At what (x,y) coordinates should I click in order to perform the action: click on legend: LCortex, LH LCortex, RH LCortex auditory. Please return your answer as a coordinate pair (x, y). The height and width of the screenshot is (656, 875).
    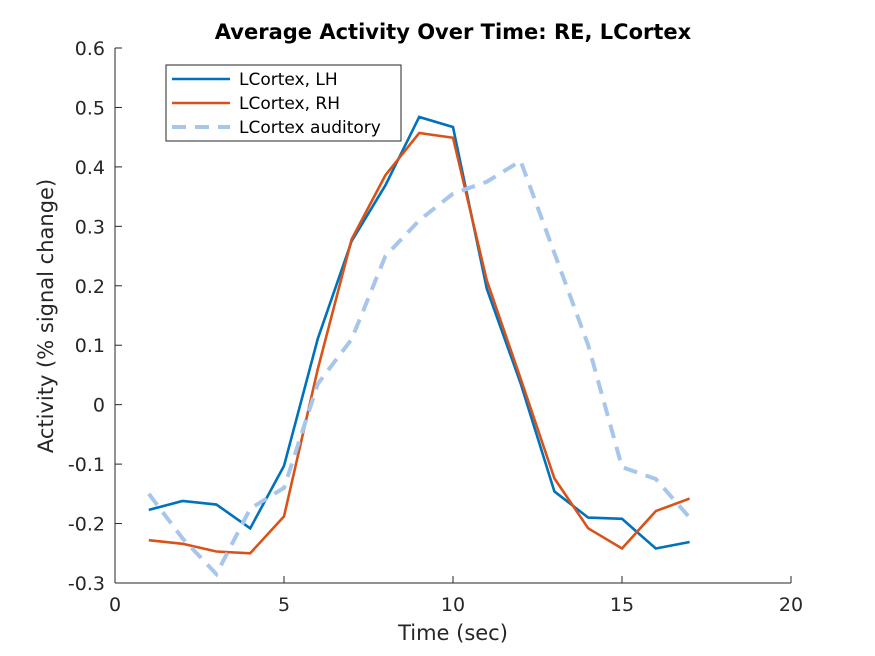
    Looking at the image, I should click on (283, 103).